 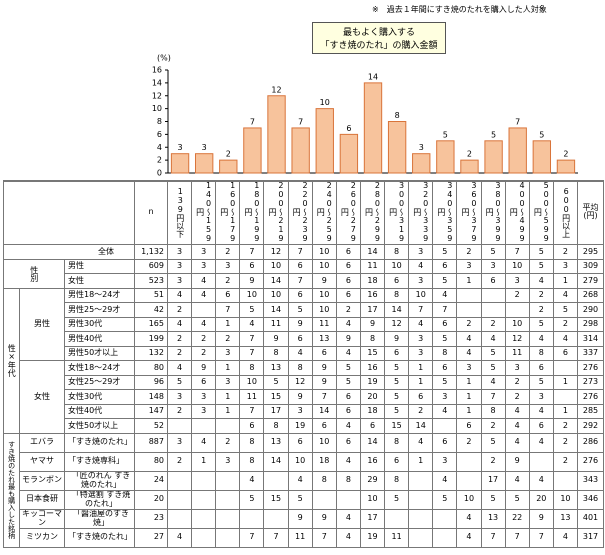 I want to click on avg-cell: 309, so click(x=591, y=266).